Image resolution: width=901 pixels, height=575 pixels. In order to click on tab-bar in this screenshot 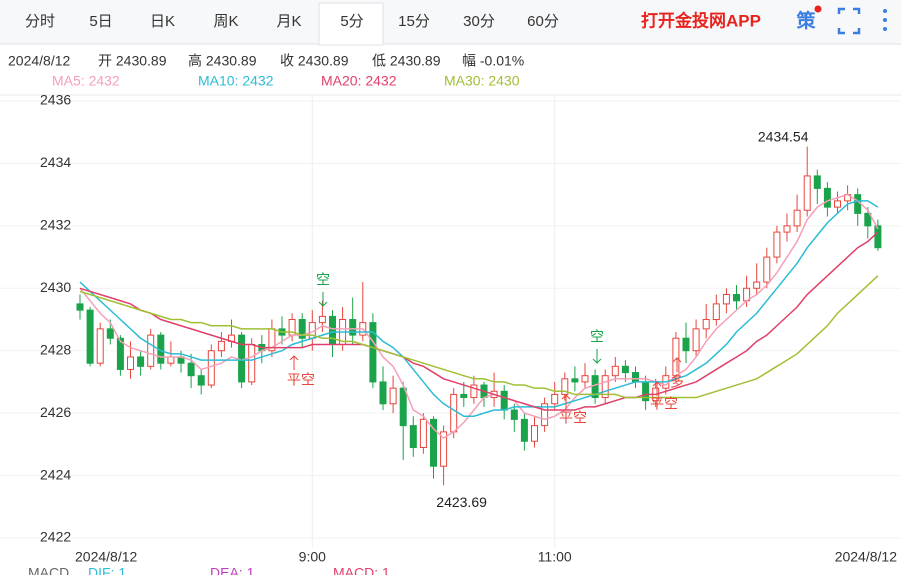, I will do `click(450, 22)`.